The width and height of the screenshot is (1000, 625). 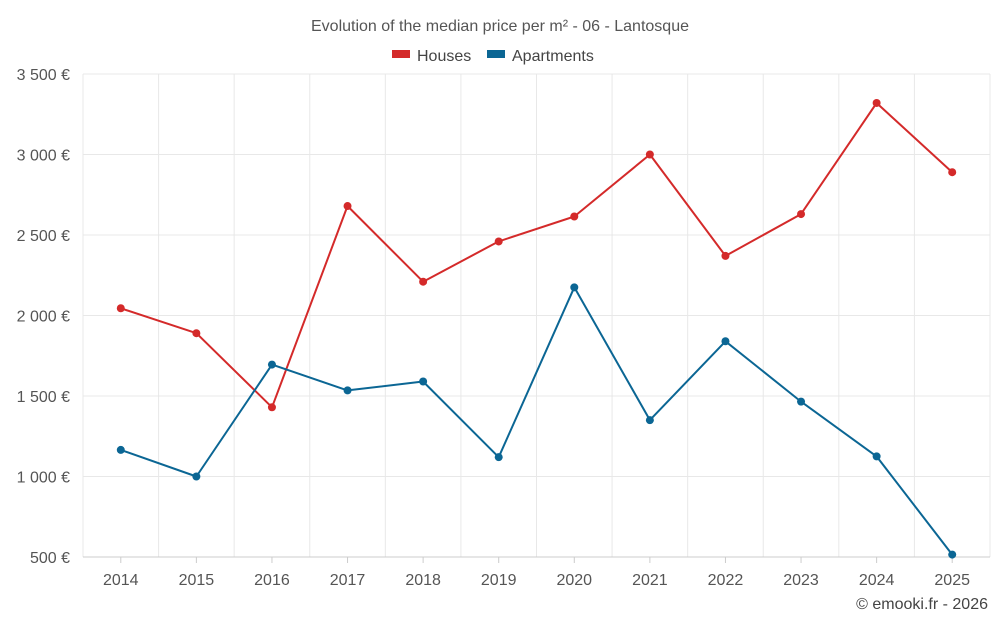 What do you see at coordinates (553, 56) in the screenshot?
I see `legend-label-apartments: Apartments` at bounding box center [553, 56].